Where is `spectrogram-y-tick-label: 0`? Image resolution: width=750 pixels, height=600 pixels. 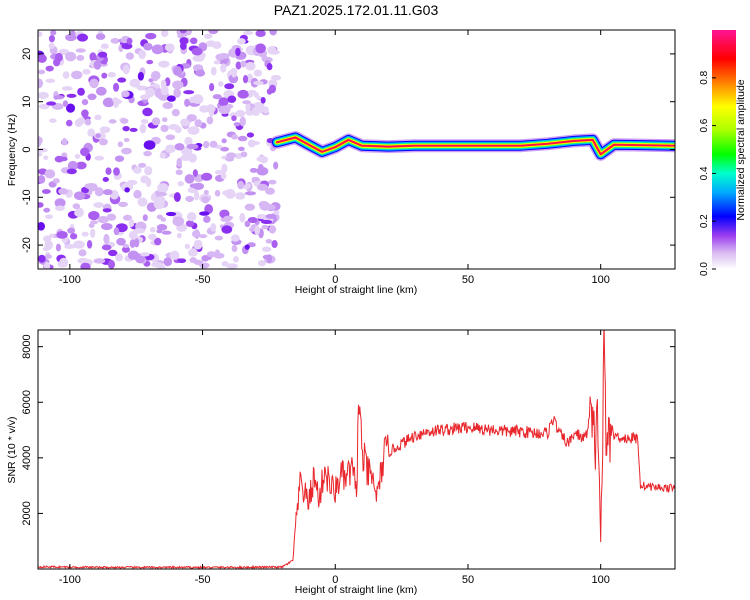
spectrogram-y-tick-label: 0 is located at coordinates (27, 149).